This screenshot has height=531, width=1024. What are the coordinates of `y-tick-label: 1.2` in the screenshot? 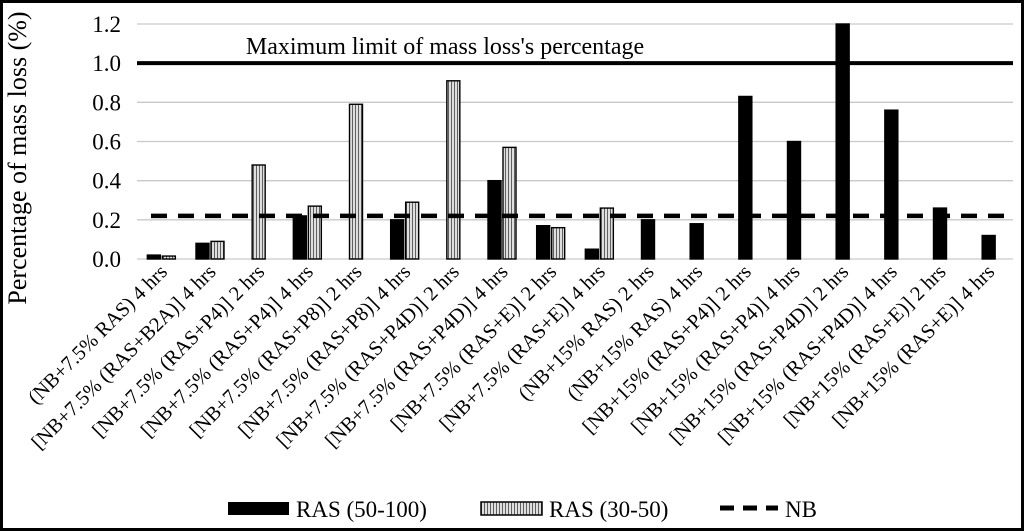 It's located at (106, 24).